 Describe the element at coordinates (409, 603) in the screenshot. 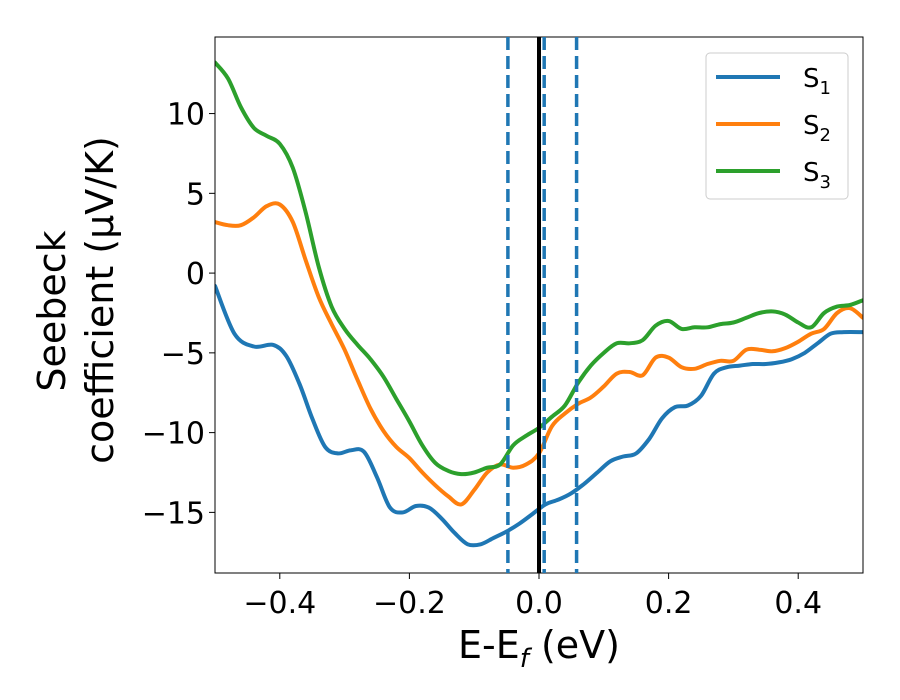

I see `x-tick-label: −0.2` at that location.